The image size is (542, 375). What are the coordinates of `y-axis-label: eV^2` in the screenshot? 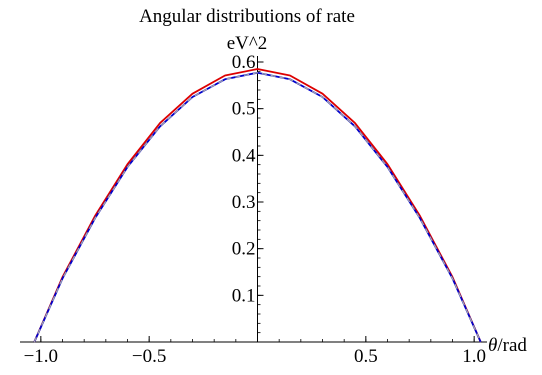 It's located at (247, 43).